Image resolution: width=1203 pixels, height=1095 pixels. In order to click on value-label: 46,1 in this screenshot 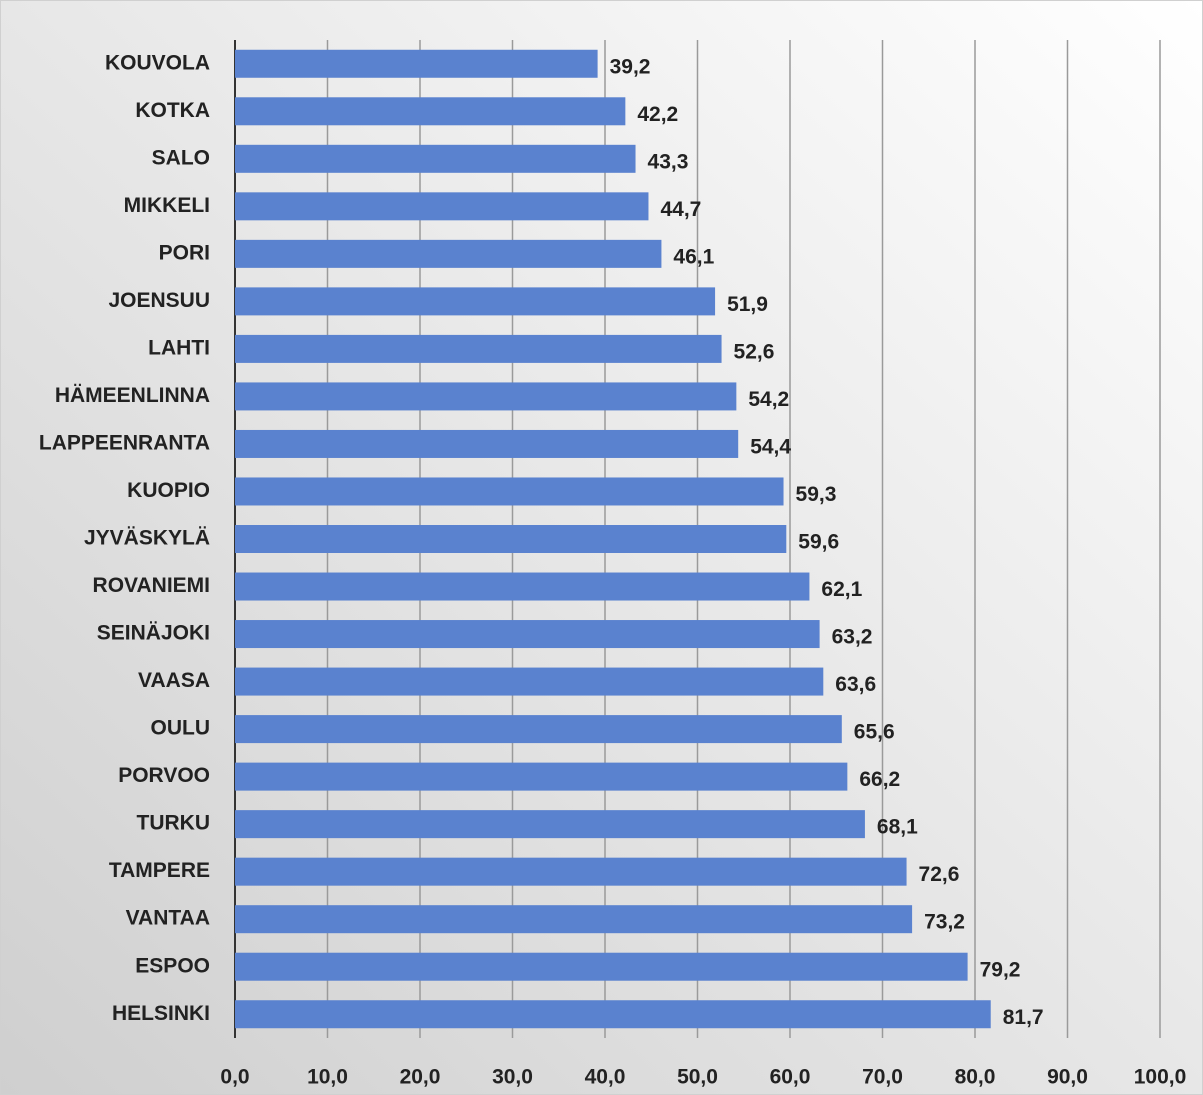, I will do `click(693, 256)`.